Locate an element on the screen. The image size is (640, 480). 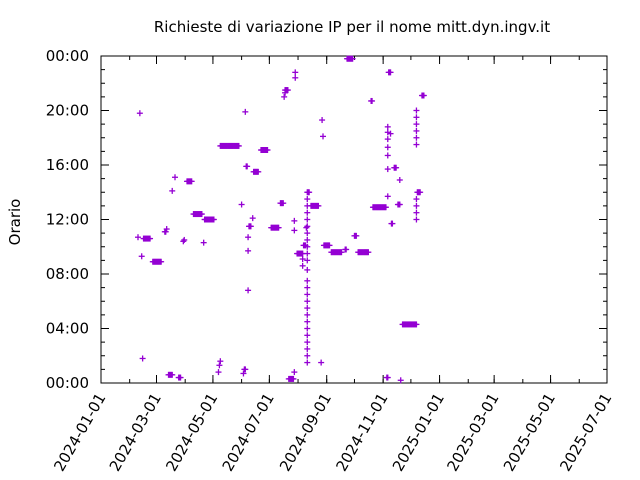
y-axis-label: Orario is located at coordinates (15, 222).